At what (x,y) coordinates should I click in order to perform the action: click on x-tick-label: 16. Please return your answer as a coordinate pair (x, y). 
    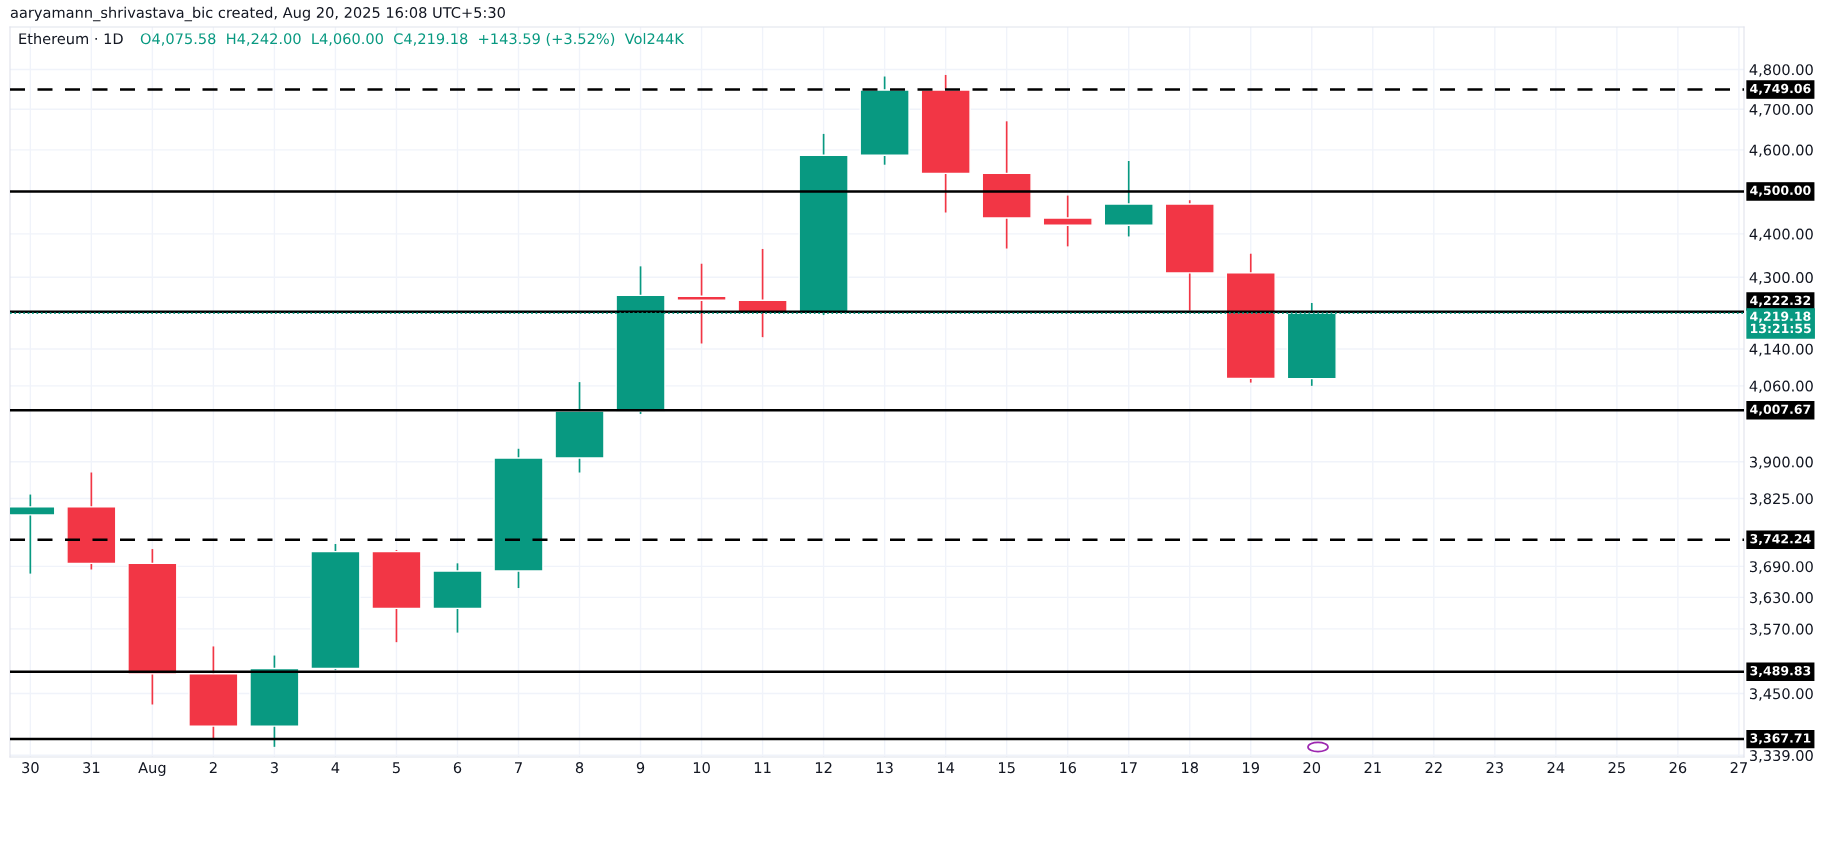
    Looking at the image, I should click on (1068, 768).